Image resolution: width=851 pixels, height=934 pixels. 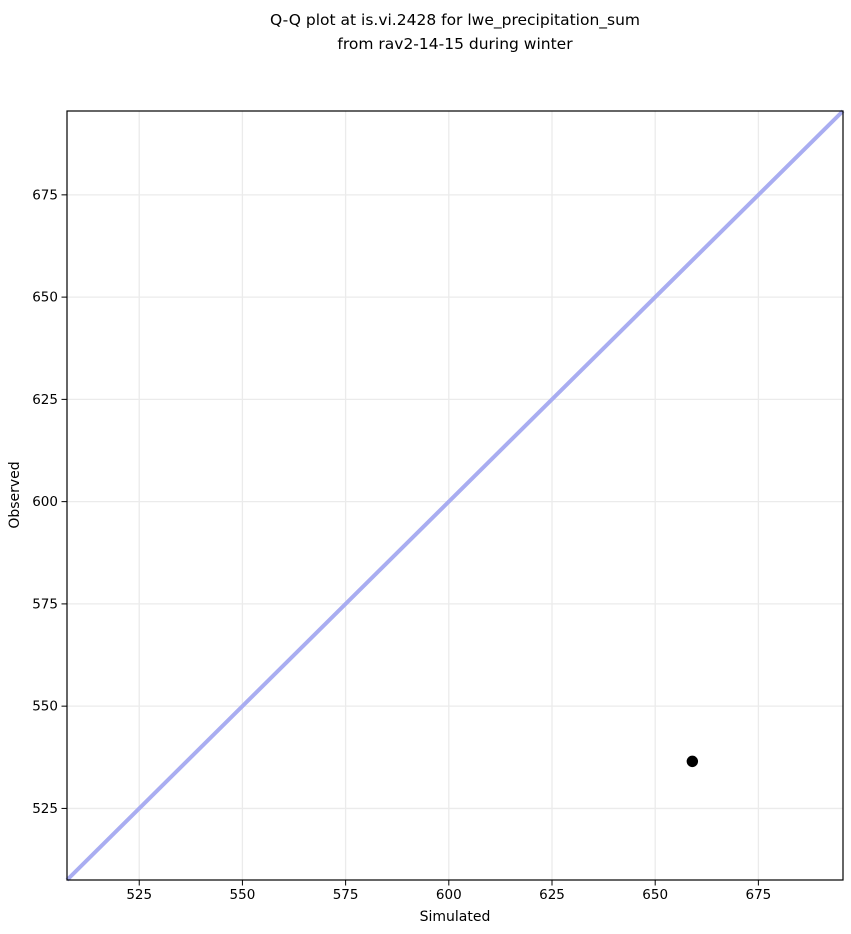 I want to click on x-tick-label: 625, so click(x=552, y=895).